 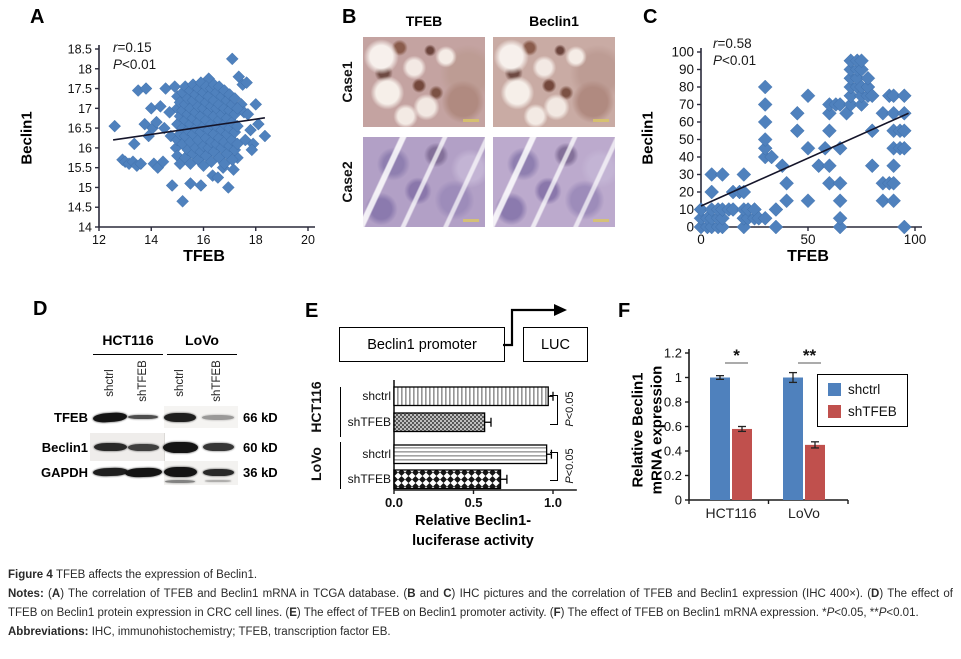 What do you see at coordinates (673, 451) in the screenshot?
I see `svg-text: 0.4` at bounding box center [673, 451].